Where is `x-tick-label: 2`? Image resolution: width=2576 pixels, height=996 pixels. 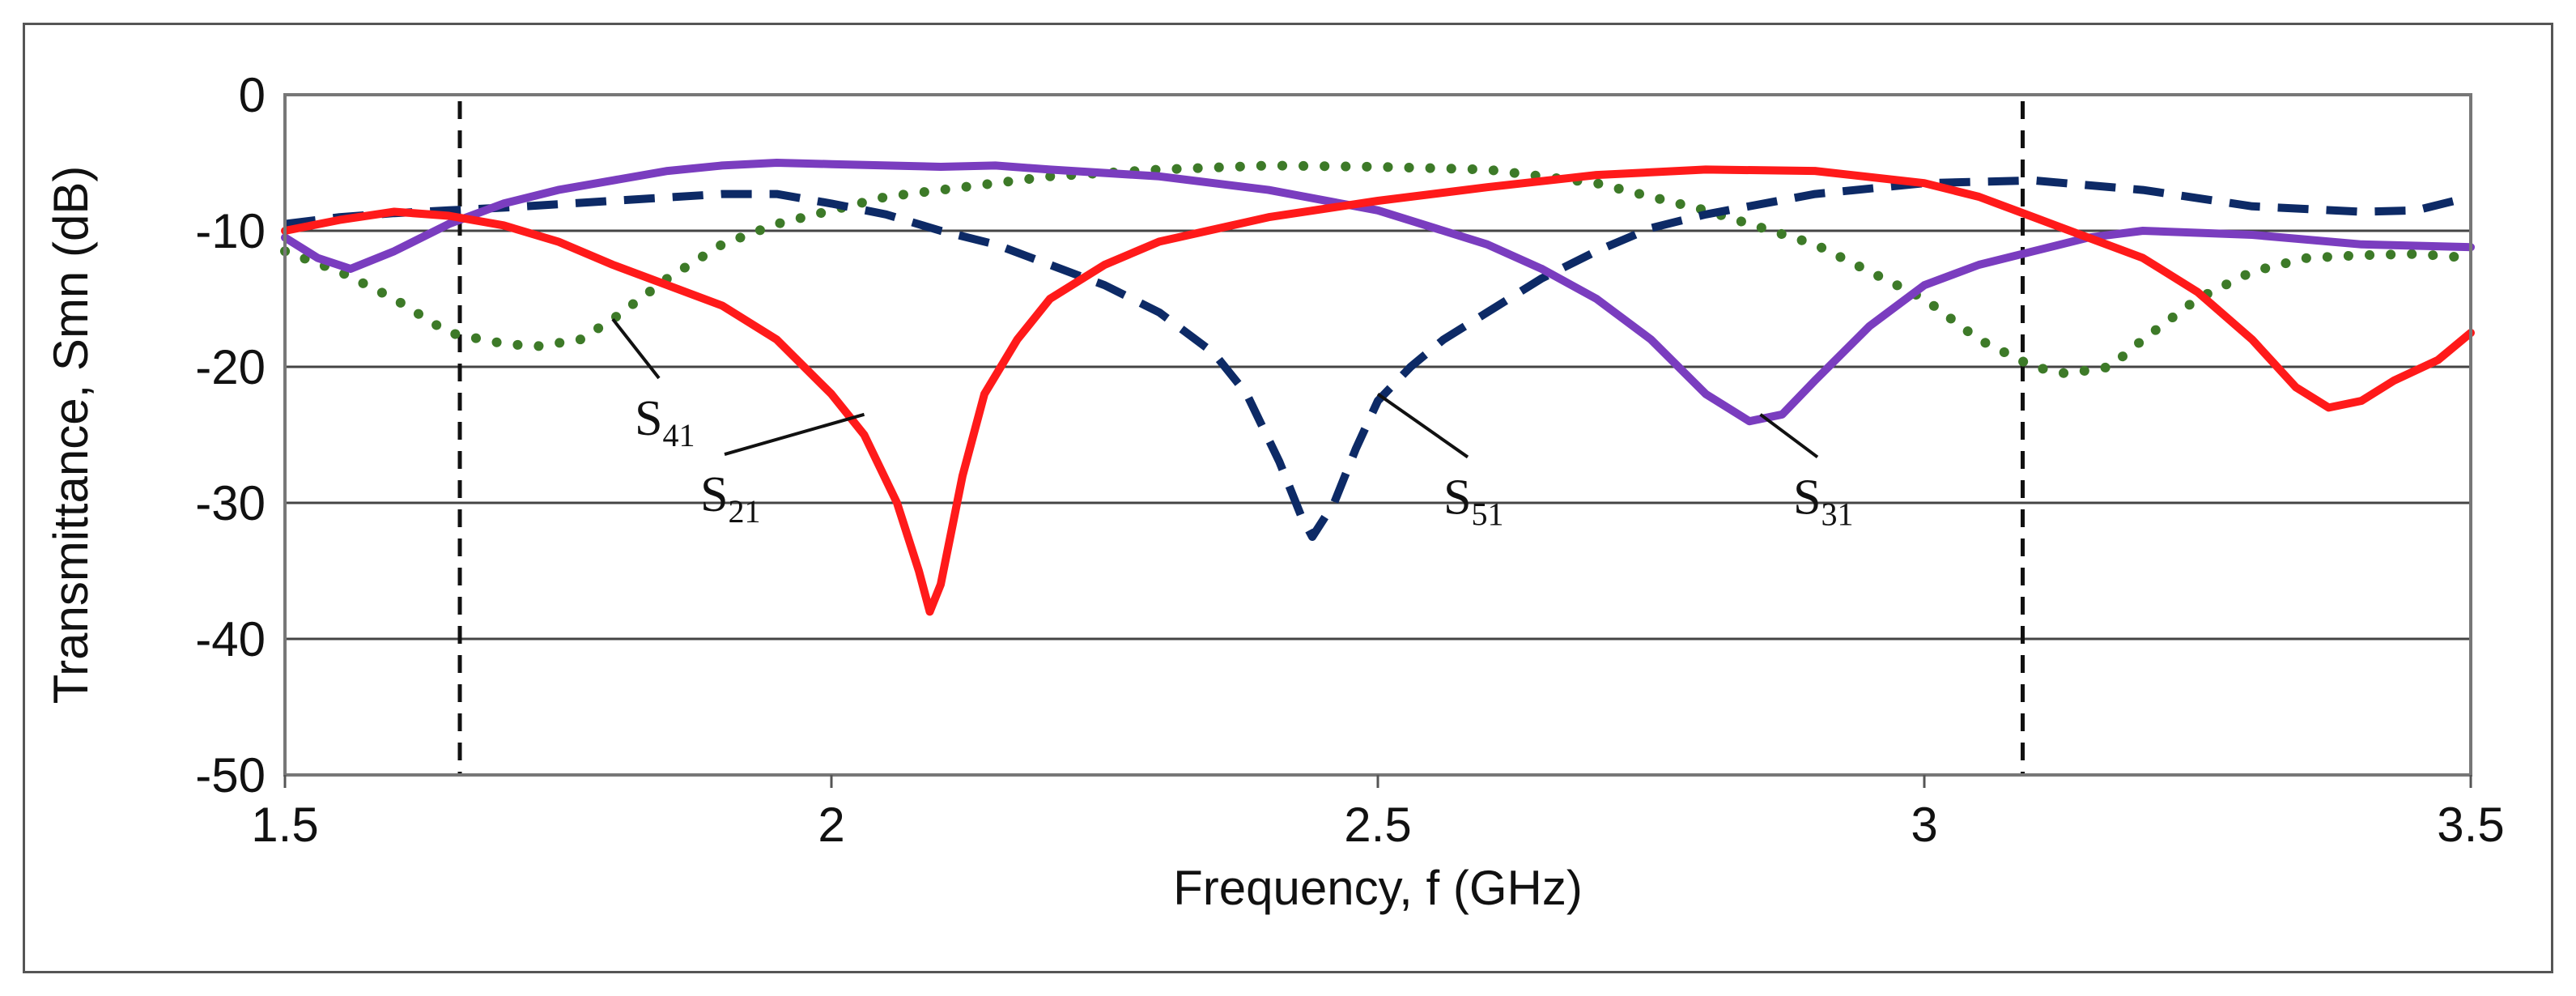 x-tick-label: 2 is located at coordinates (831, 825).